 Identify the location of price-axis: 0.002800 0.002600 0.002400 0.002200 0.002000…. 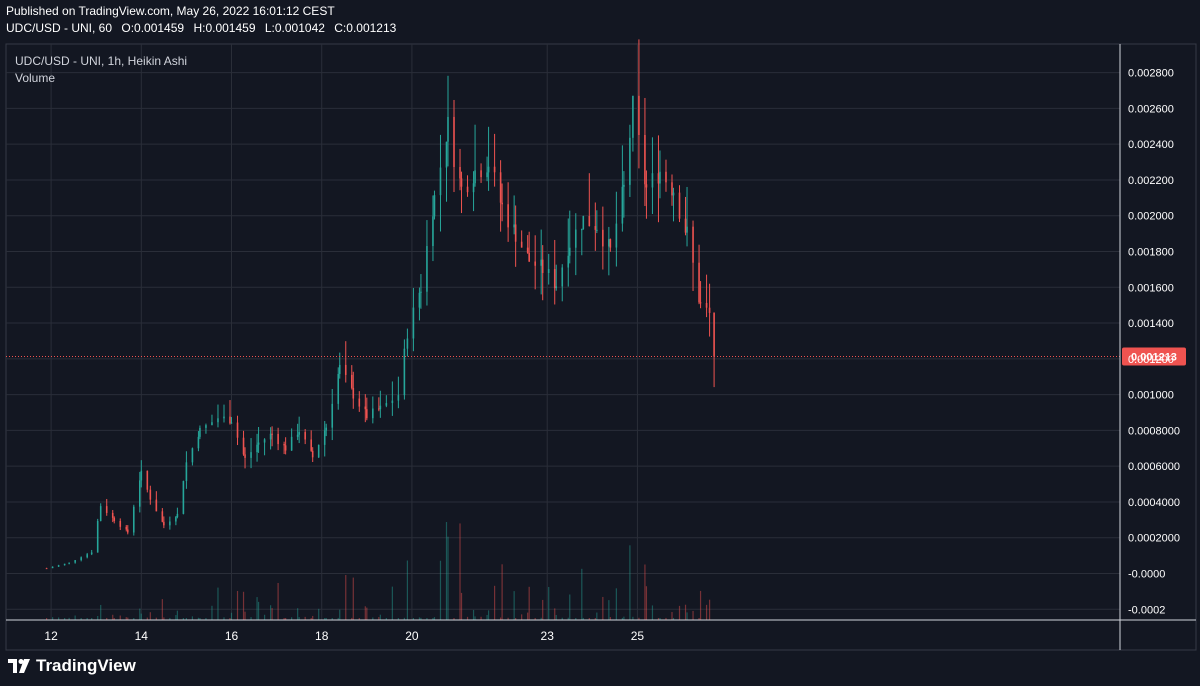
(1149, 347).